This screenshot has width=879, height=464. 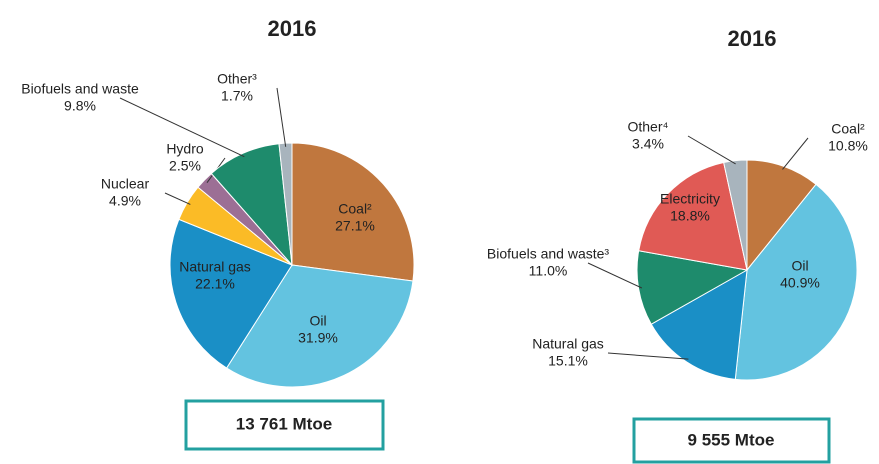 I want to click on total-label: 13 761 Mtoe, so click(x=284, y=423).